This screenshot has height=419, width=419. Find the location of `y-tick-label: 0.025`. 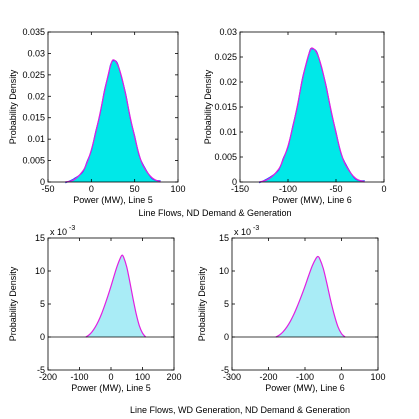

y-tick-label: 0.025 is located at coordinates (225, 57).